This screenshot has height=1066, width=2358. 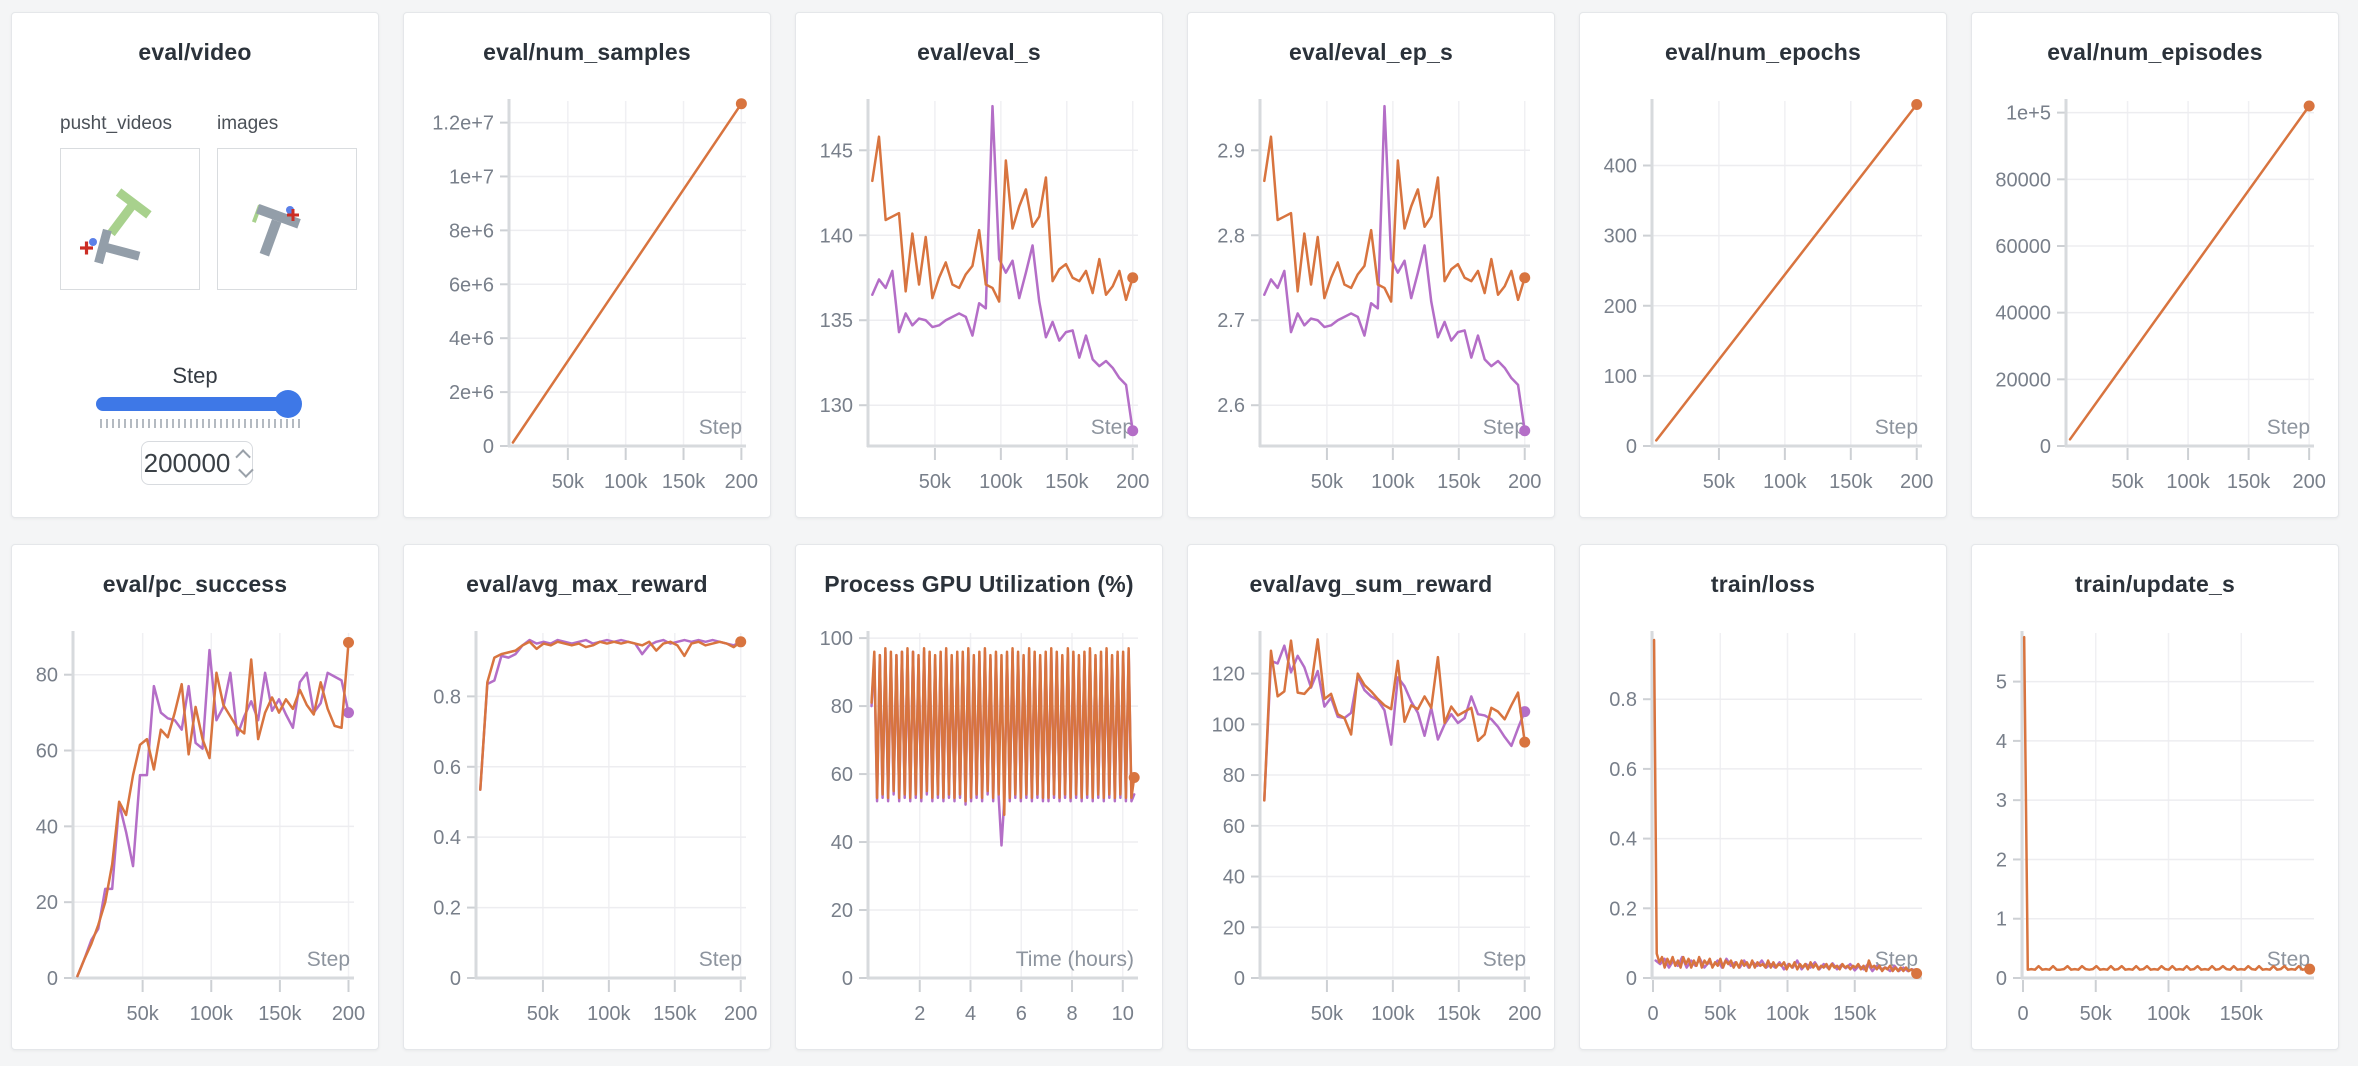 What do you see at coordinates (288, 404) in the screenshot?
I see `slider-thumb` at bounding box center [288, 404].